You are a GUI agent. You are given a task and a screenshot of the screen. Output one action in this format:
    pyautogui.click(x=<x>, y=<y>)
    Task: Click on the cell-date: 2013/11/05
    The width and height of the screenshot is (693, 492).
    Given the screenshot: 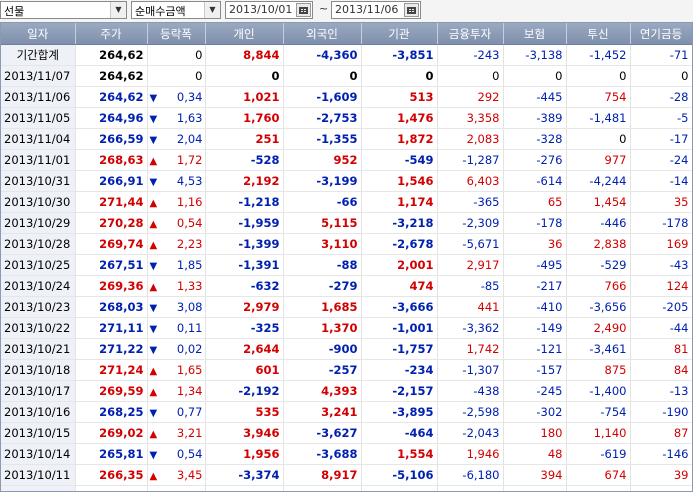 What is the action you would take?
    pyautogui.click(x=38, y=118)
    